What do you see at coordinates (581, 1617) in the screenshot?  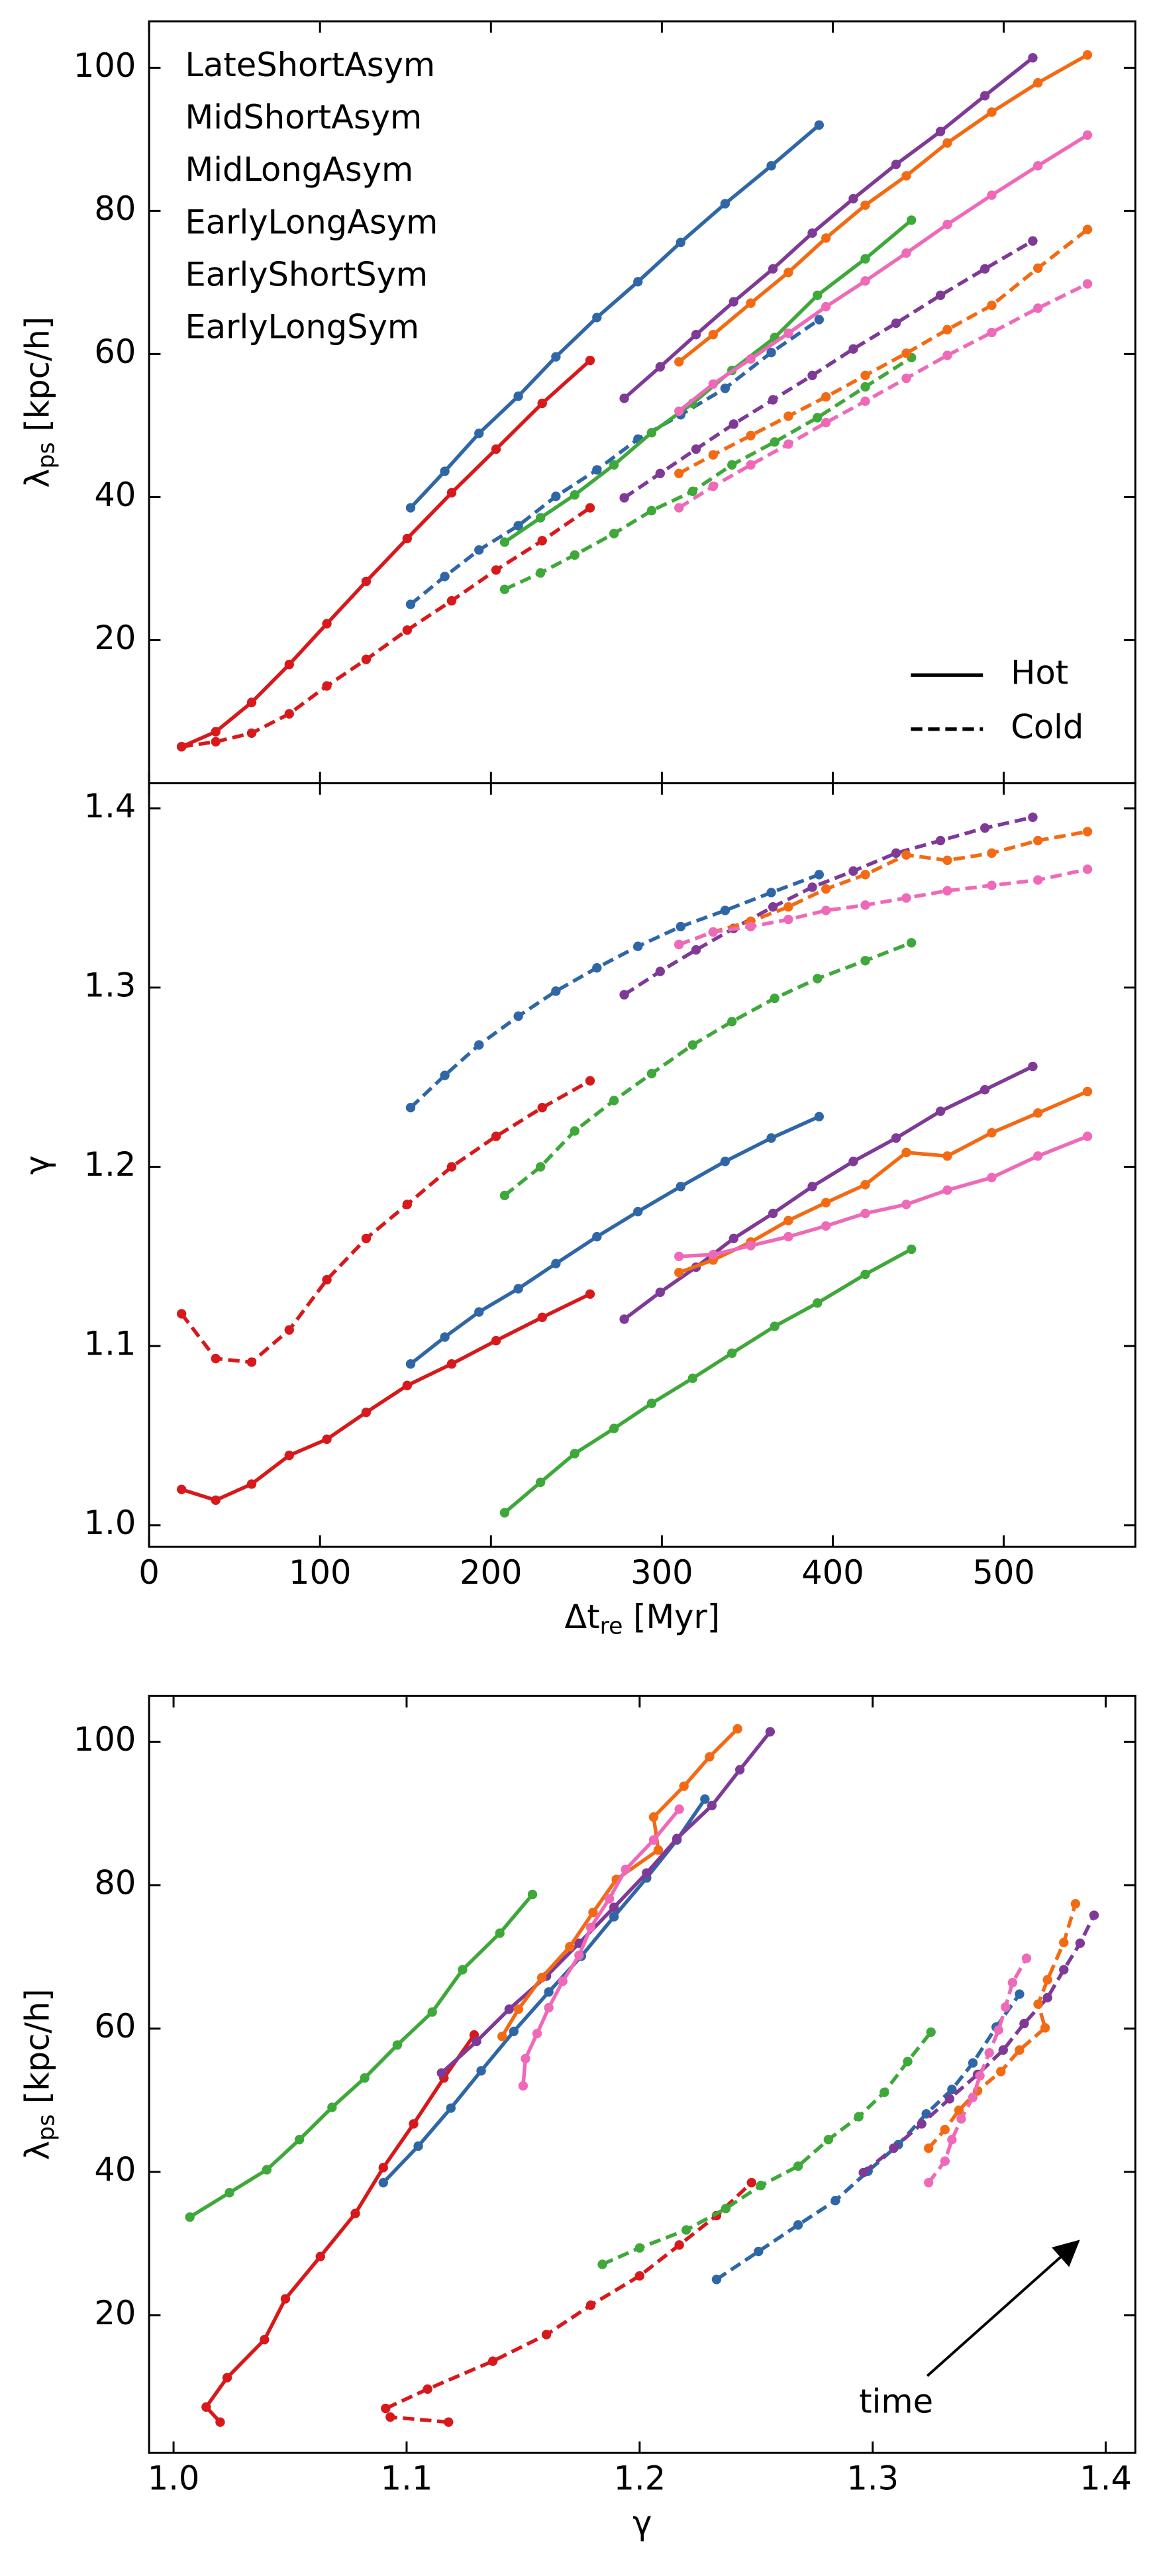 I see `x-axis-label-symbol: Δt` at bounding box center [581, 1617].